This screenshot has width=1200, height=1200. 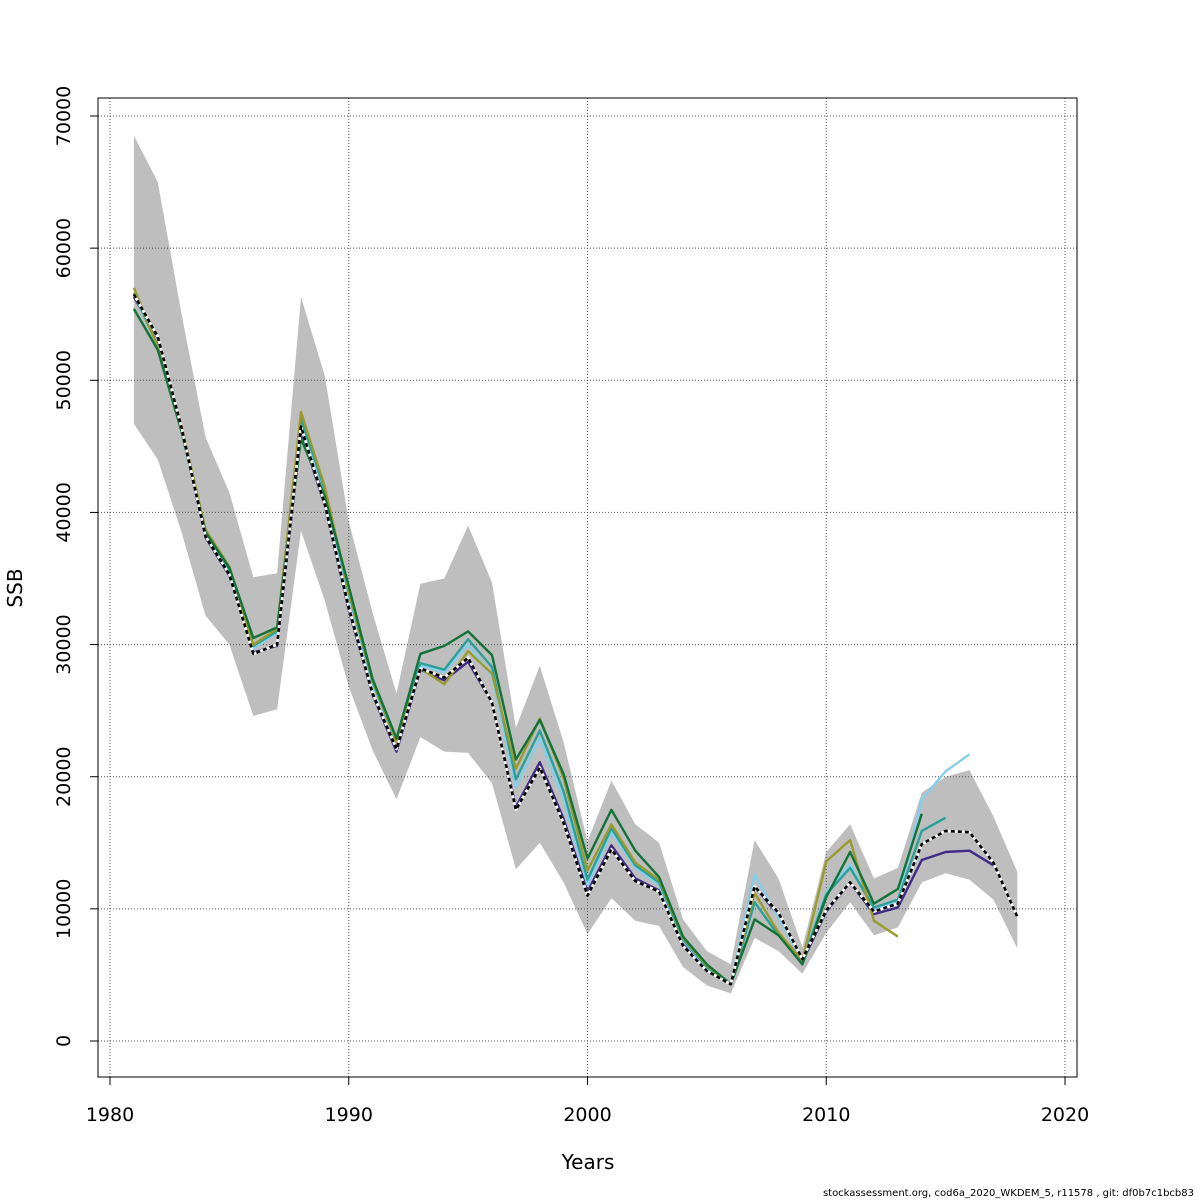 What do you see at coordinates (1065, 1115) in the screenshot?
I see `x-tick-label: 2020` at bounding box center [1065, 1115].